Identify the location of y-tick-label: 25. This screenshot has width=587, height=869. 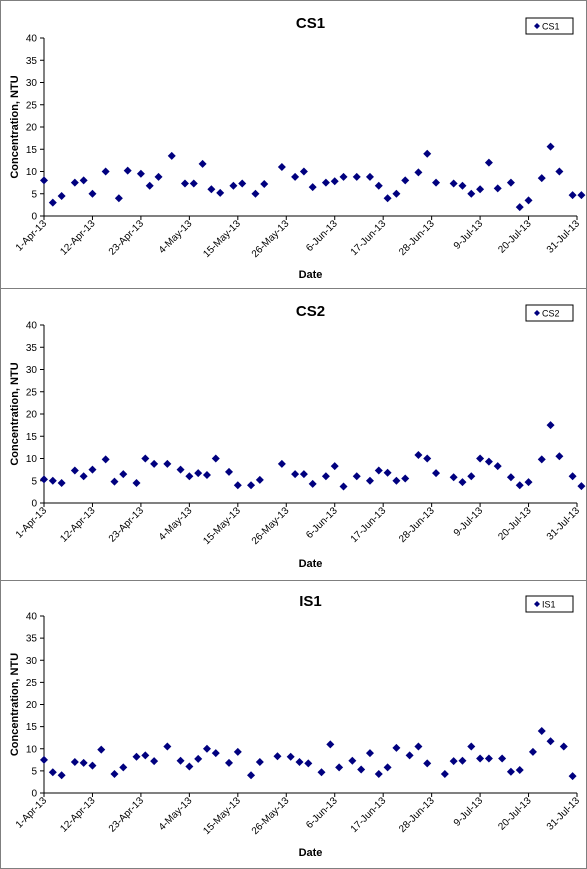
(32, 105).